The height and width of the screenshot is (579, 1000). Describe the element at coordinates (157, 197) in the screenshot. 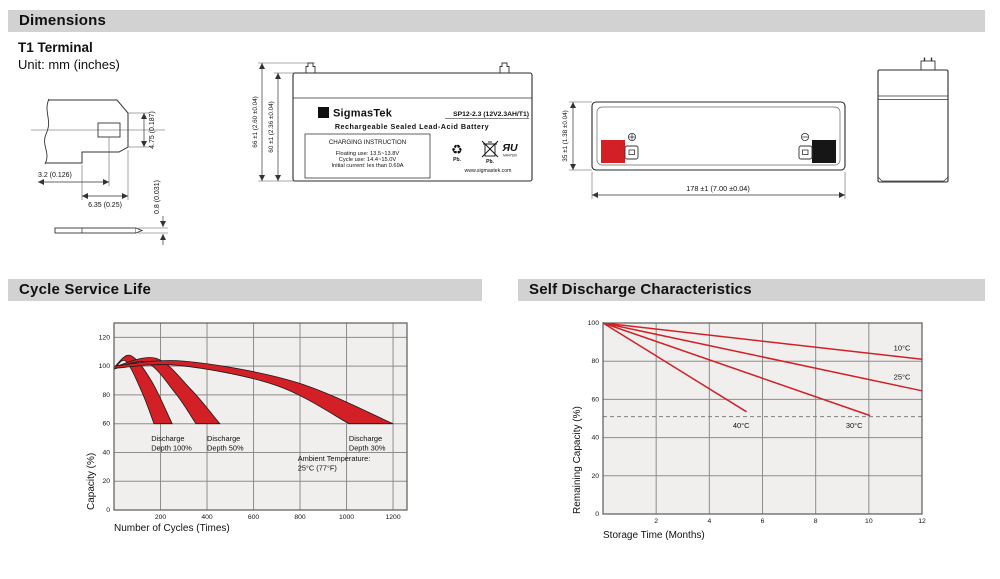

I see `dim-thickness-label: 0.8 (0.031)` at that location.